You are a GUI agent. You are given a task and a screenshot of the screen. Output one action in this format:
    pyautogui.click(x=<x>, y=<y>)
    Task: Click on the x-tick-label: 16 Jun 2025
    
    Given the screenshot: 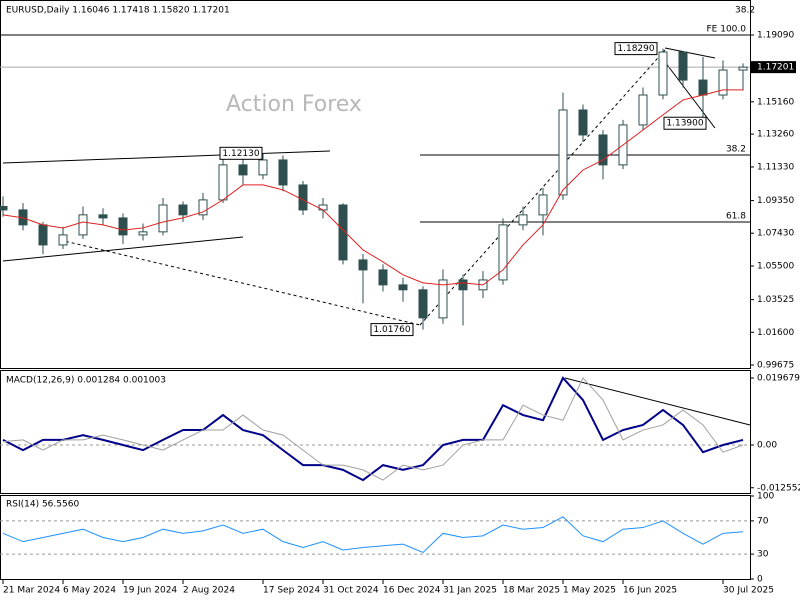 What is the action you would take?
    pyautogui.click(x=650, y=591)
    